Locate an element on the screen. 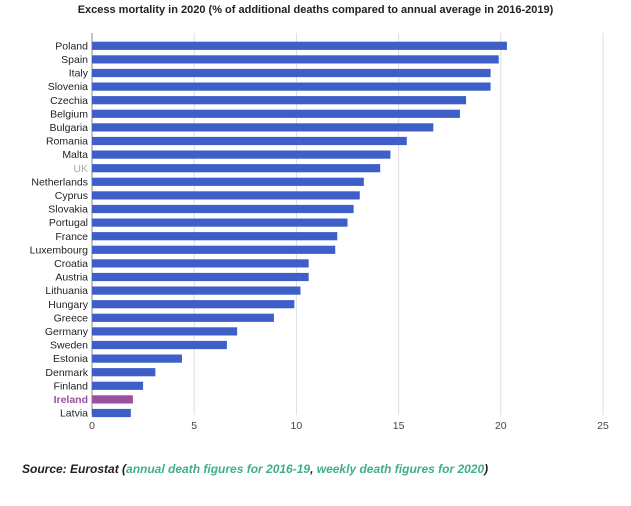 Image resolution: width=631 pixels, height=506 pixels. category-label: Slovenia is located at coordinates (68, 87).